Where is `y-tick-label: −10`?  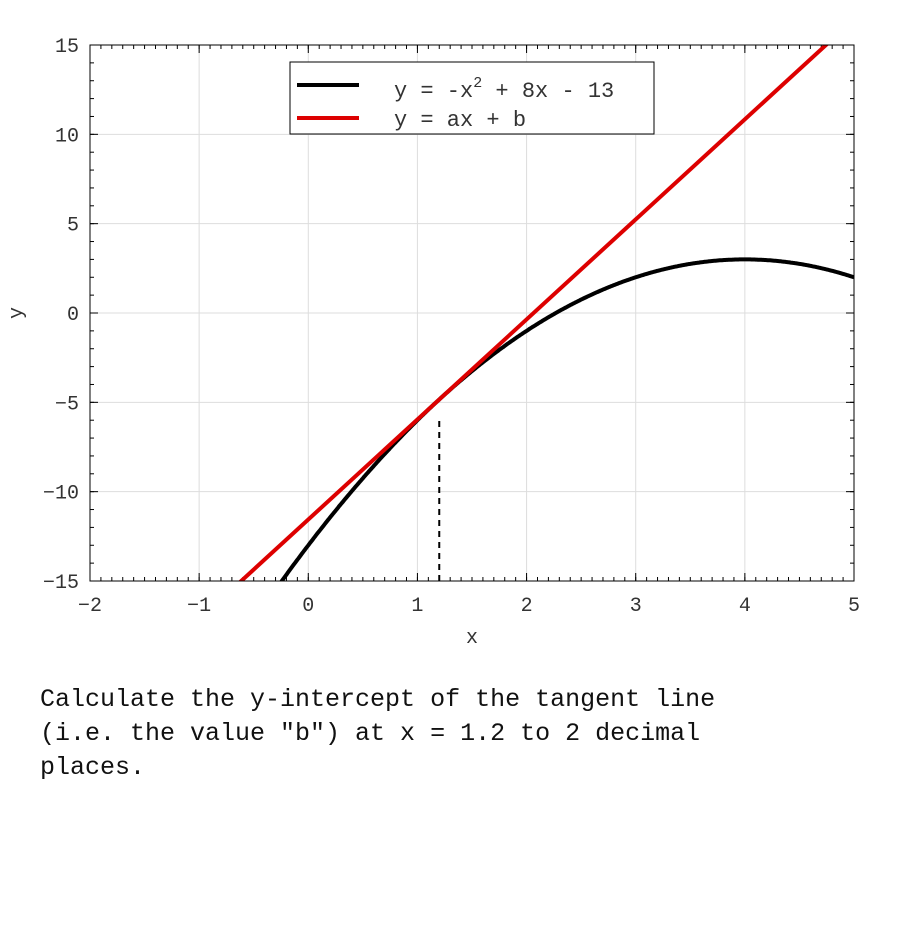
y-tick-label: −10 is located at coordinates (61, 494).